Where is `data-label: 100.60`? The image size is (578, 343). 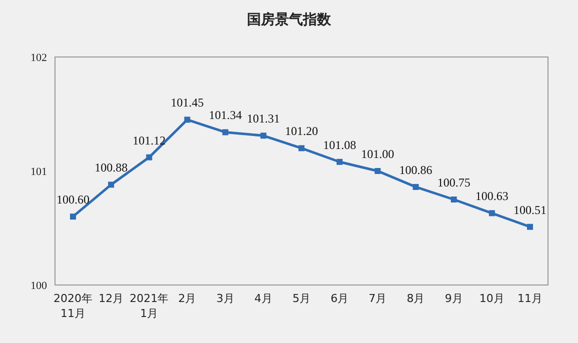 data-label: 100.60 is located at coordinates (73, 199).